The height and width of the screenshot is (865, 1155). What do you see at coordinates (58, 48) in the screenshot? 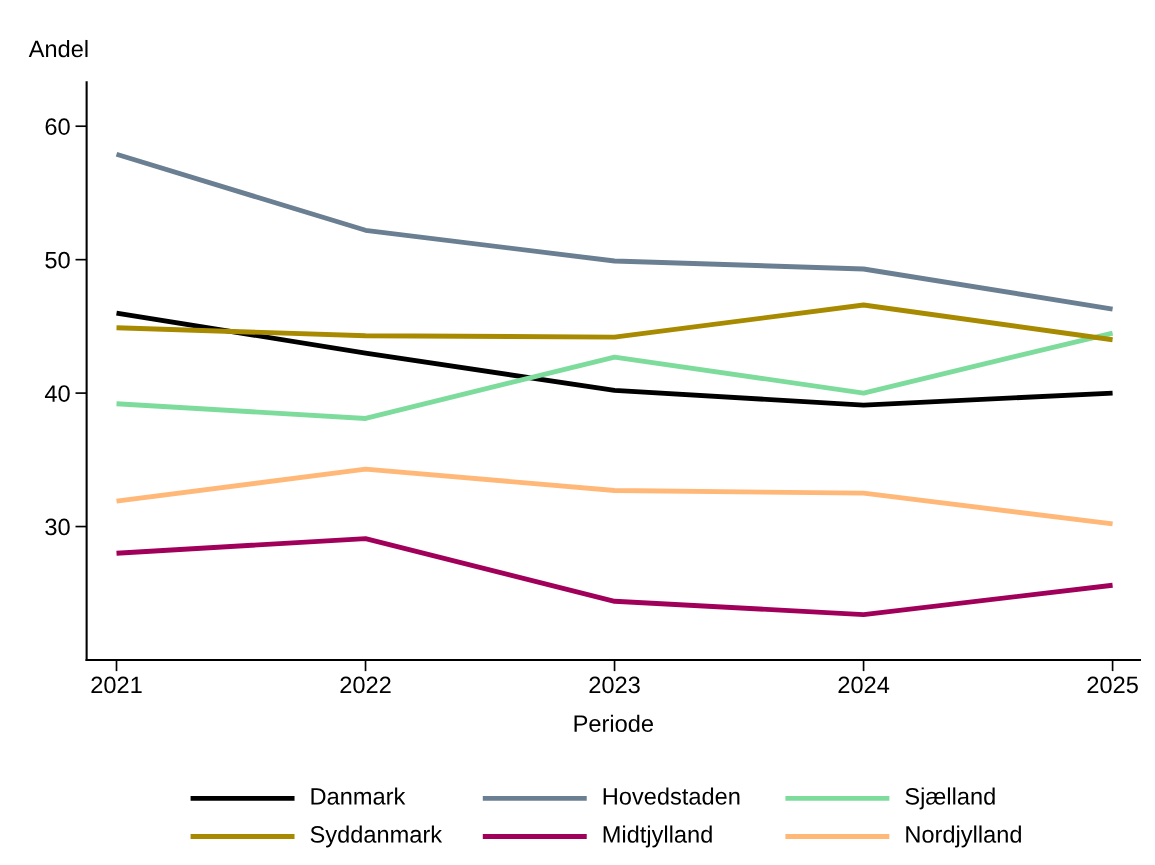
I see `y-axis-title: Andel` at bounding box center [58, 48].